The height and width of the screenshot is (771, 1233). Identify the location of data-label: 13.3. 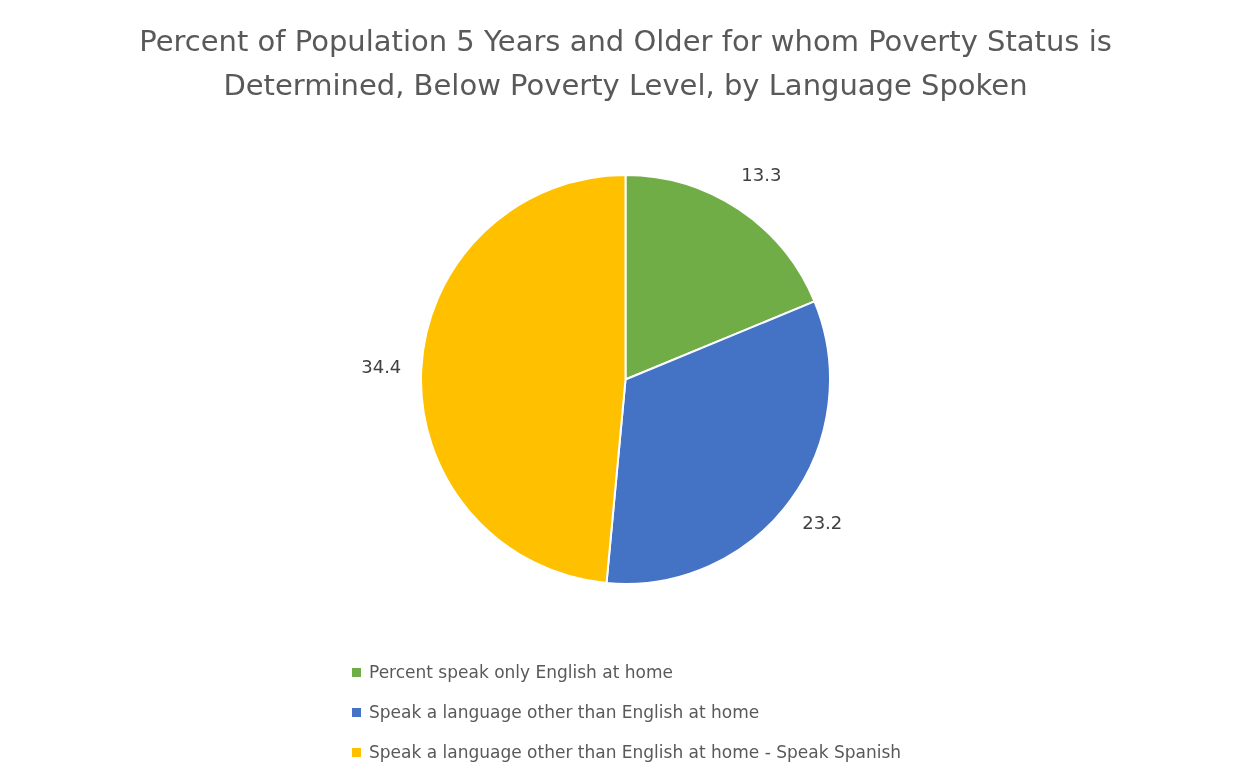
(761, 174).